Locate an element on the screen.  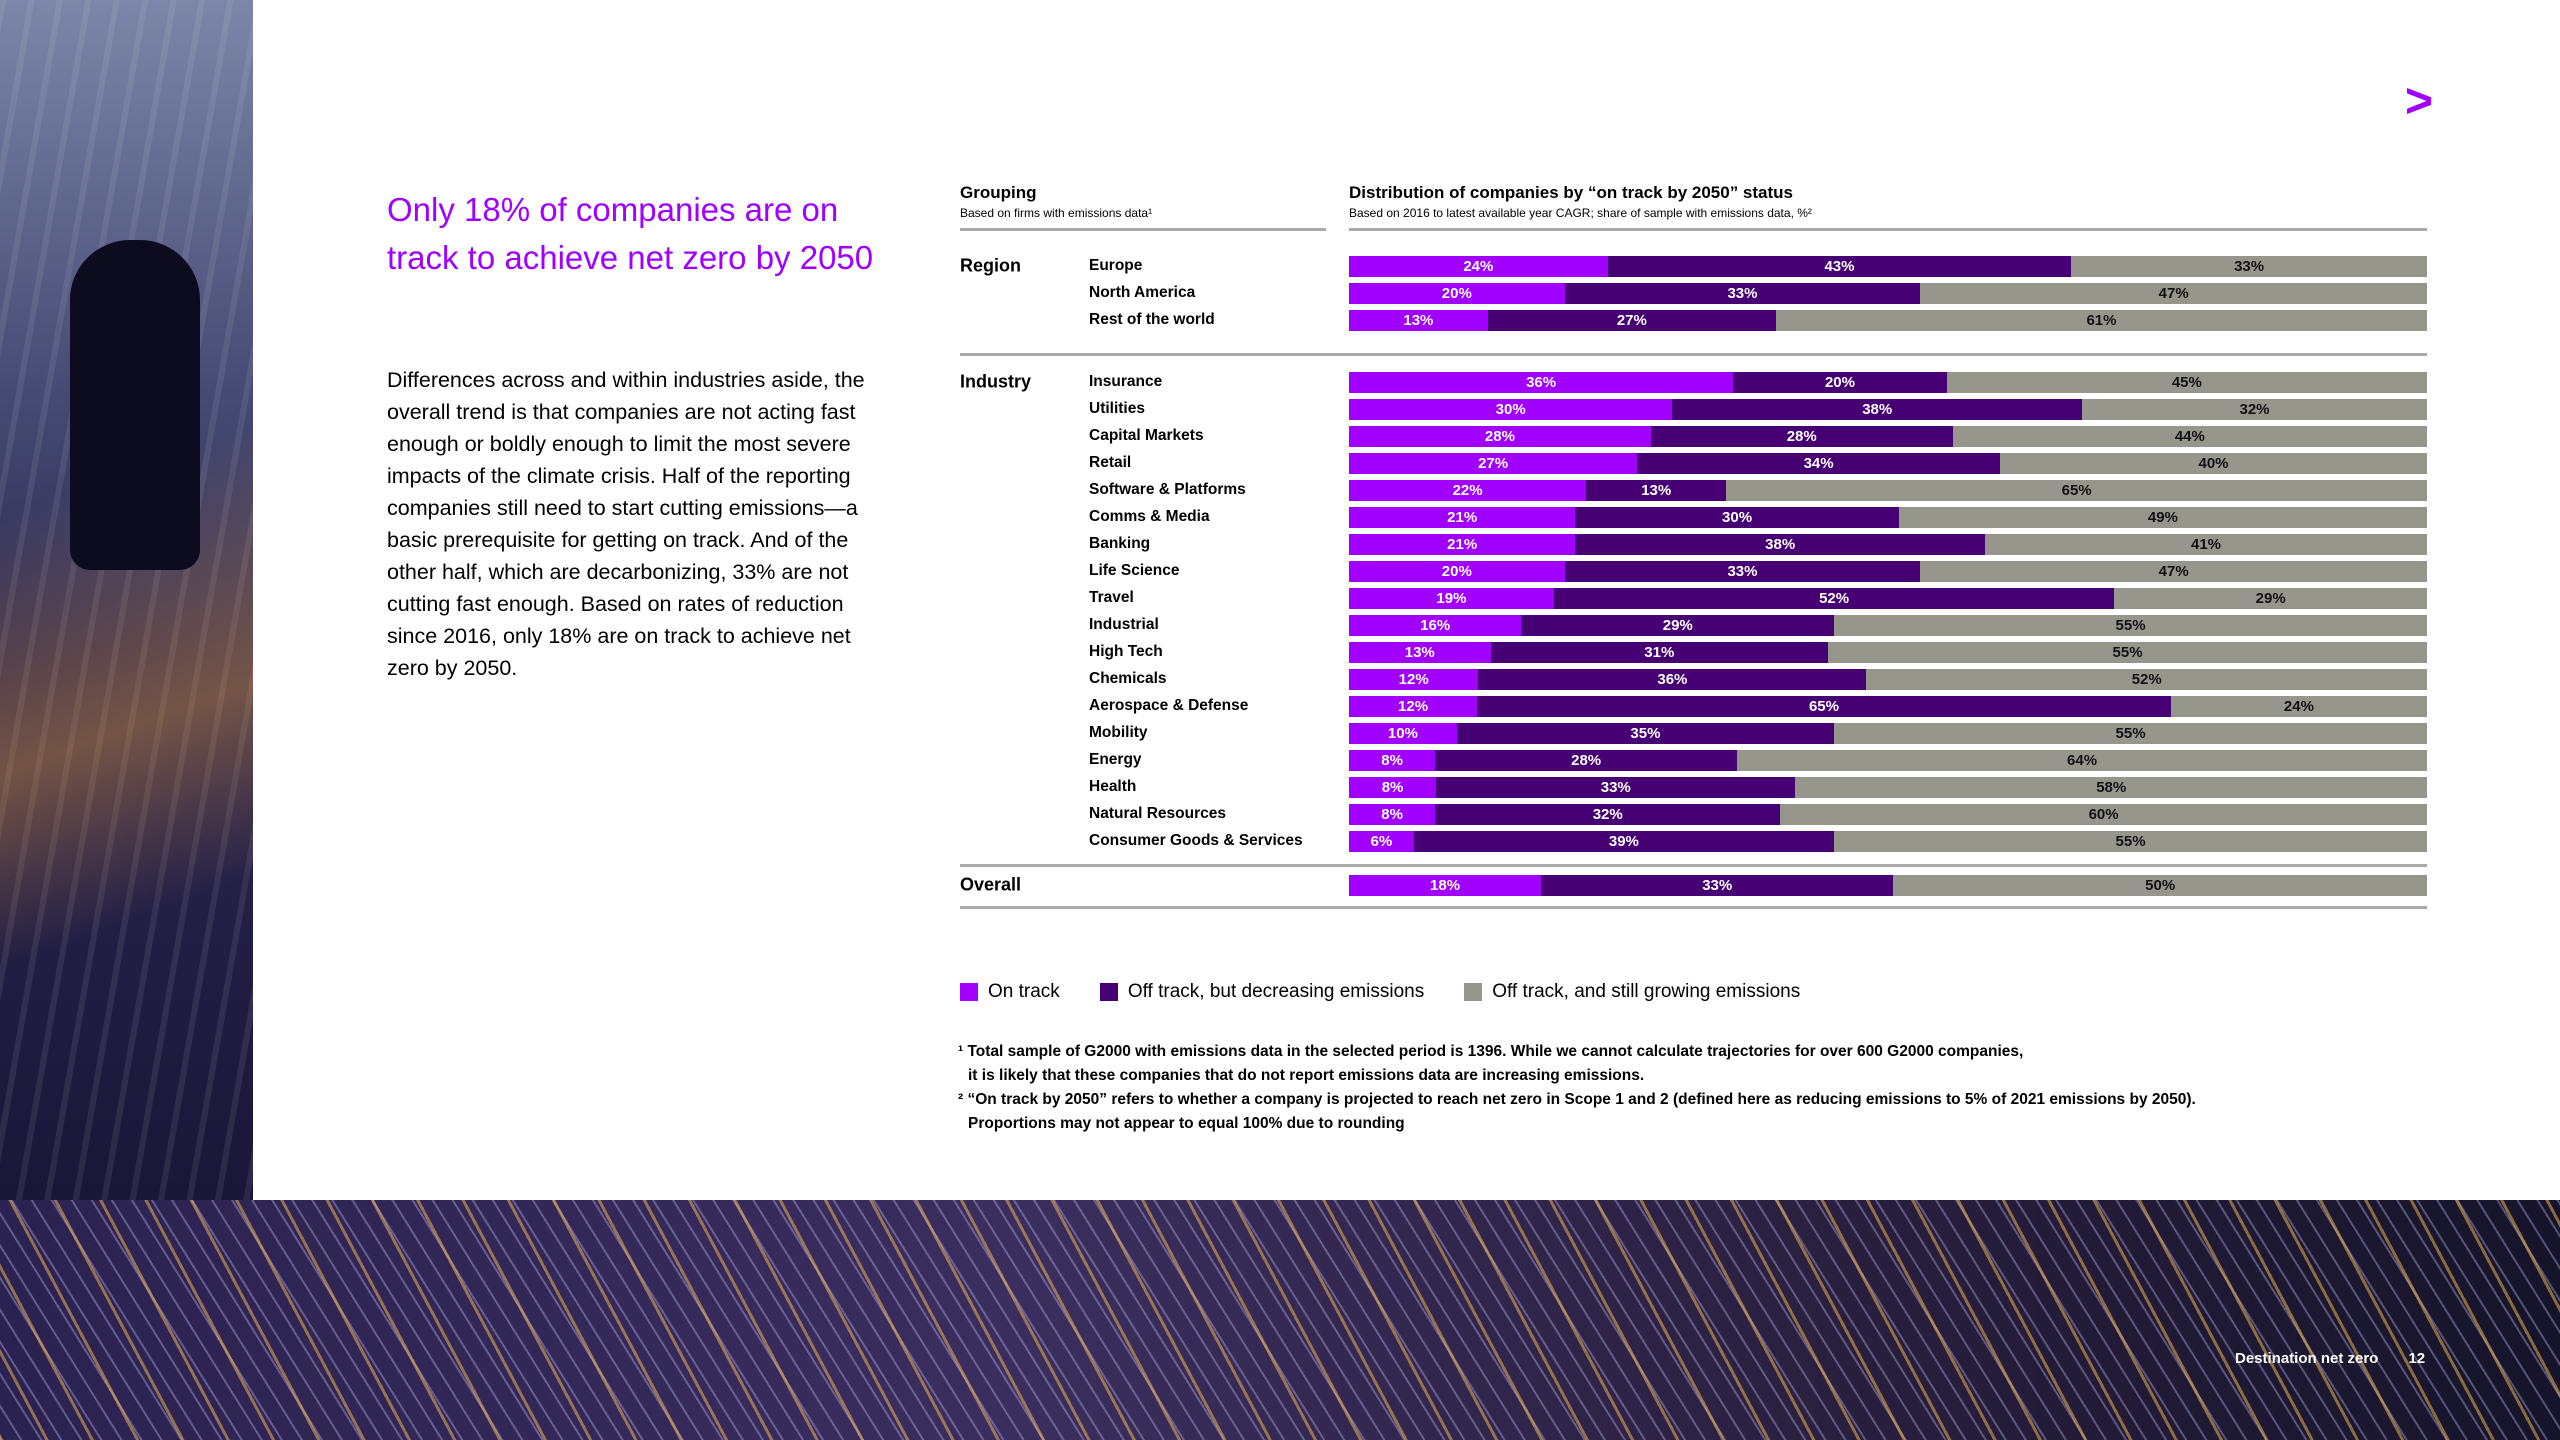
group-label: Industry is located at coordinates (996, 381).